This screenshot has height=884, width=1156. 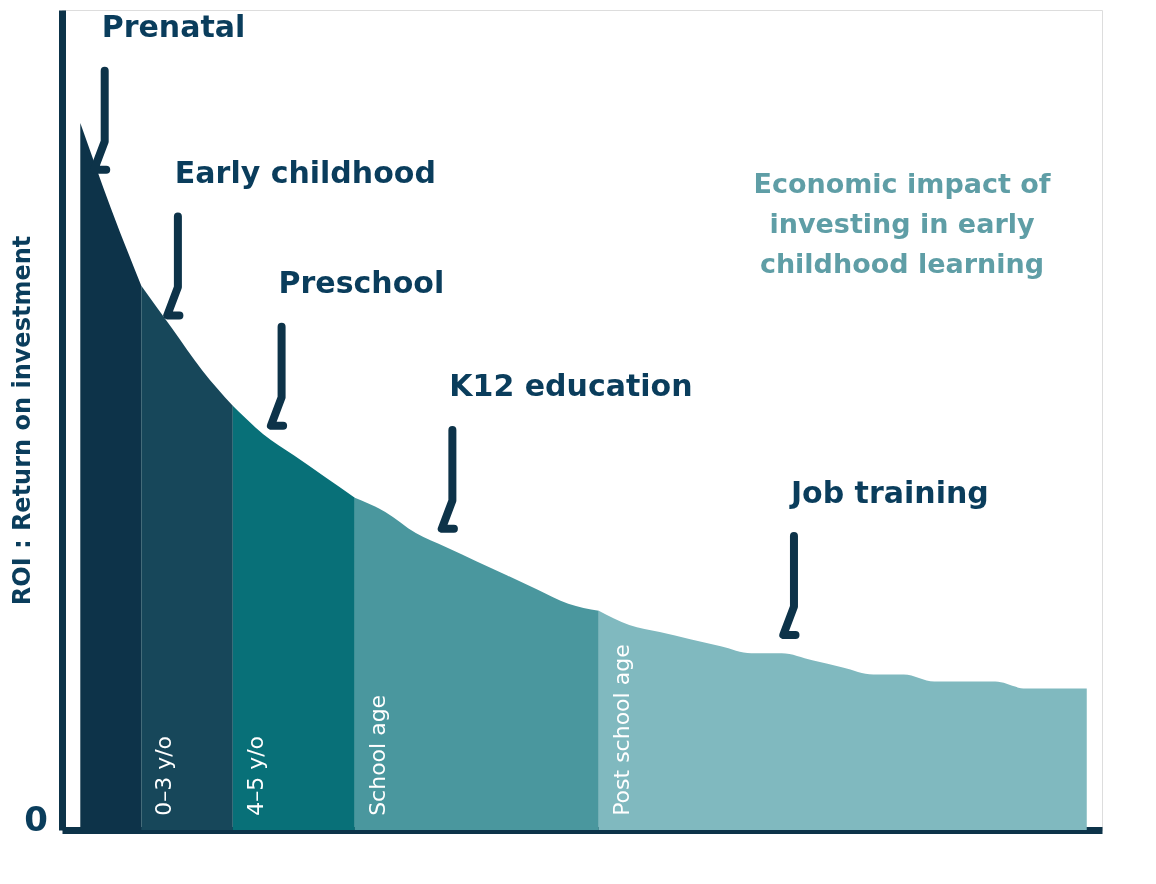 I want to click on annotation: Job training, so click(x=888, y=492).